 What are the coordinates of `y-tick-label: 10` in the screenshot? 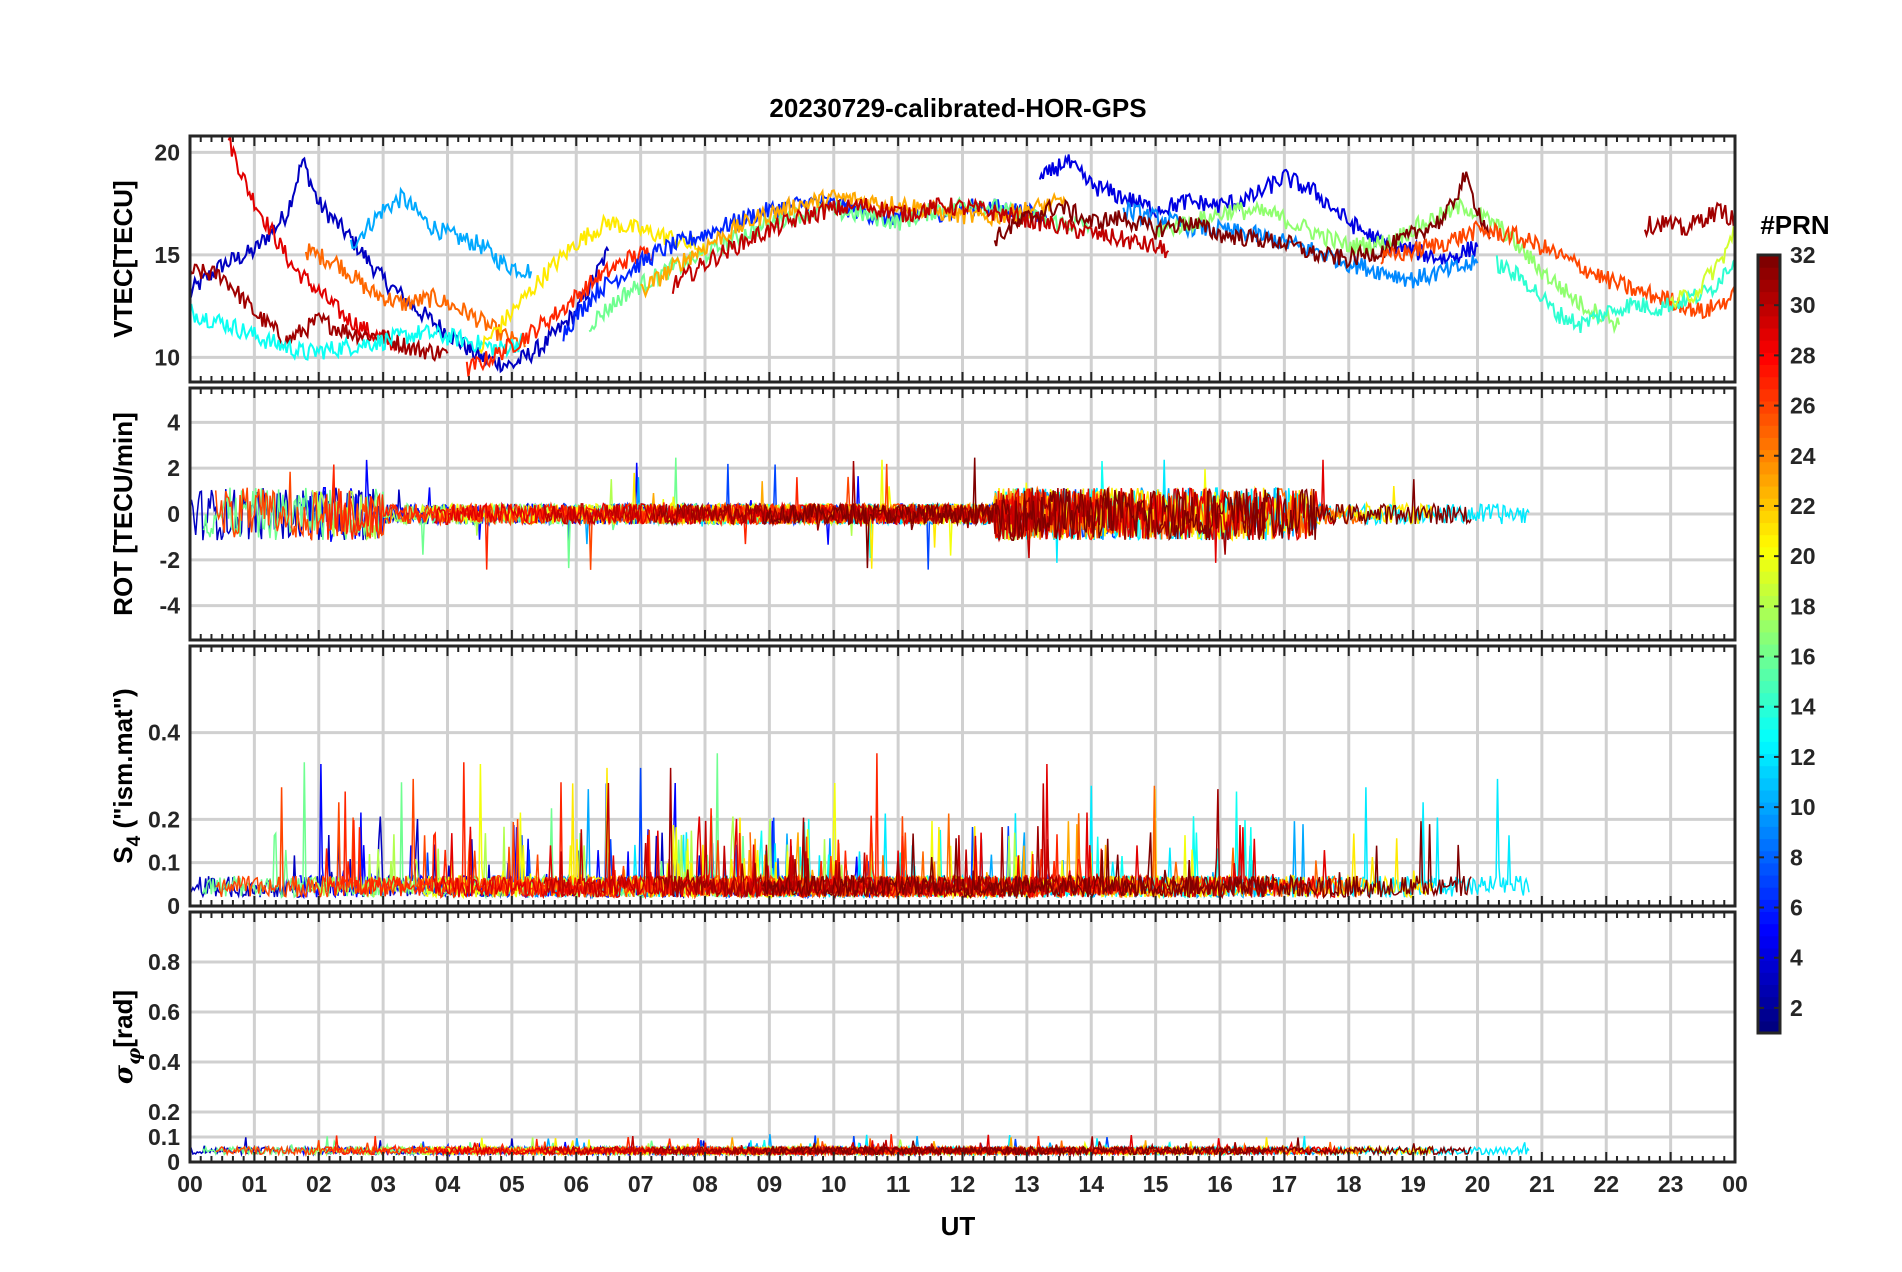 It's located at (167, 357).